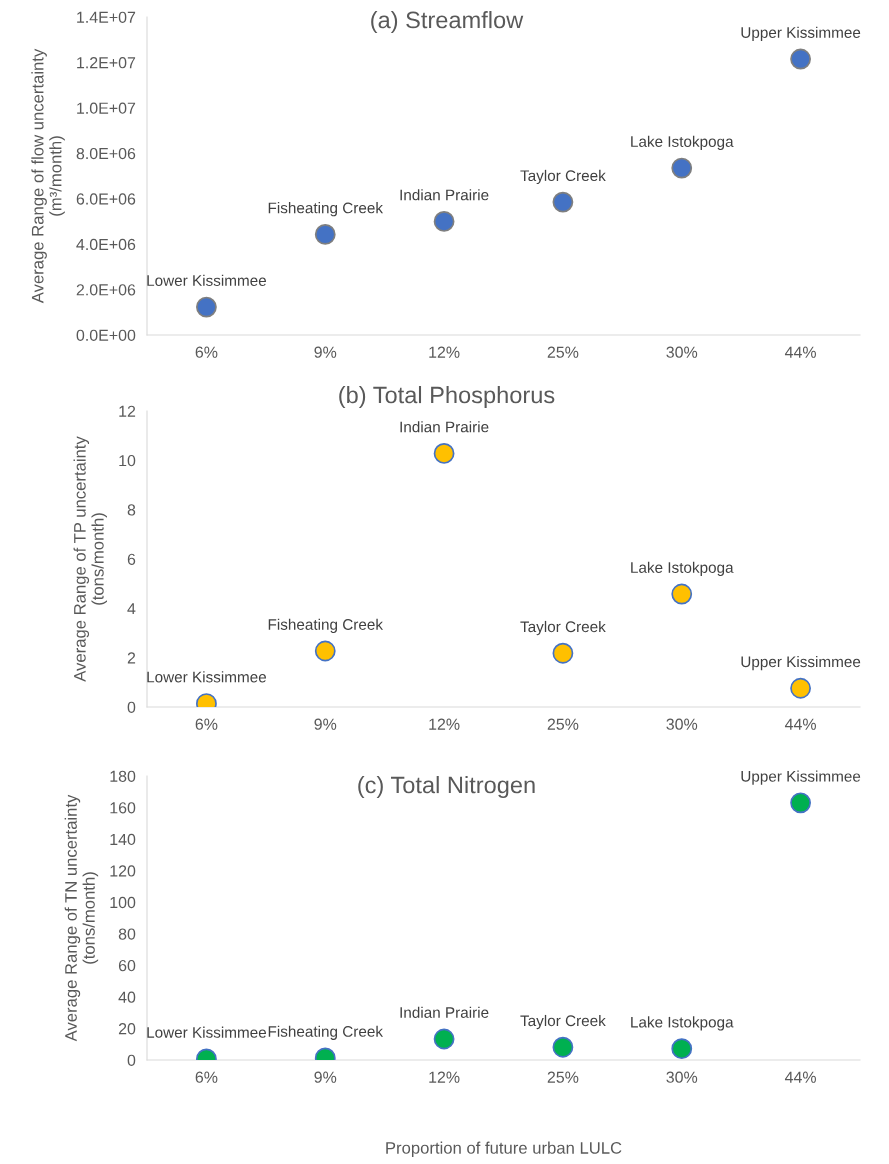  What do you see at coordinates (131, 658) in the screenshot?
I see `y-tick-label: 2` at bounding box center [131, 658].